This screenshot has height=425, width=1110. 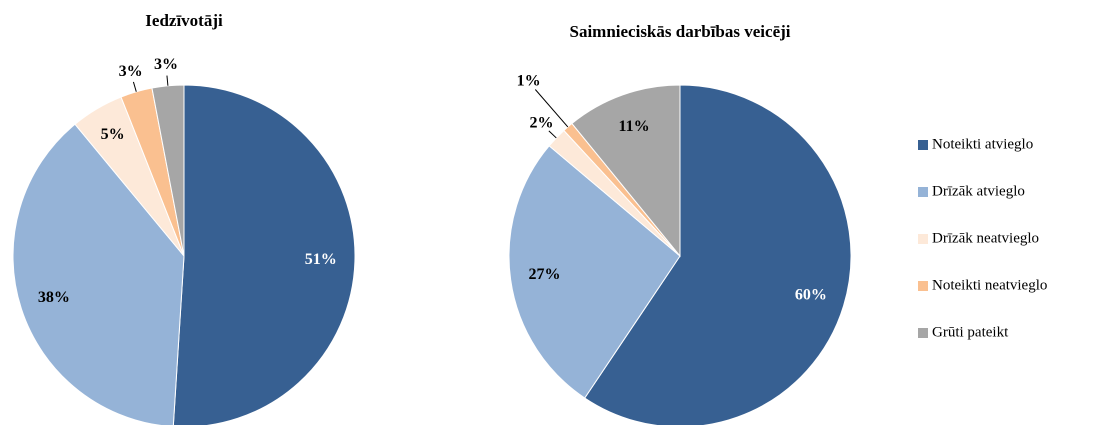 What do you see at coordinates (985, 238) in the screenshot?
I see `legend-label: Drīzāk neatvieglo` at bounding box center [985, 238].